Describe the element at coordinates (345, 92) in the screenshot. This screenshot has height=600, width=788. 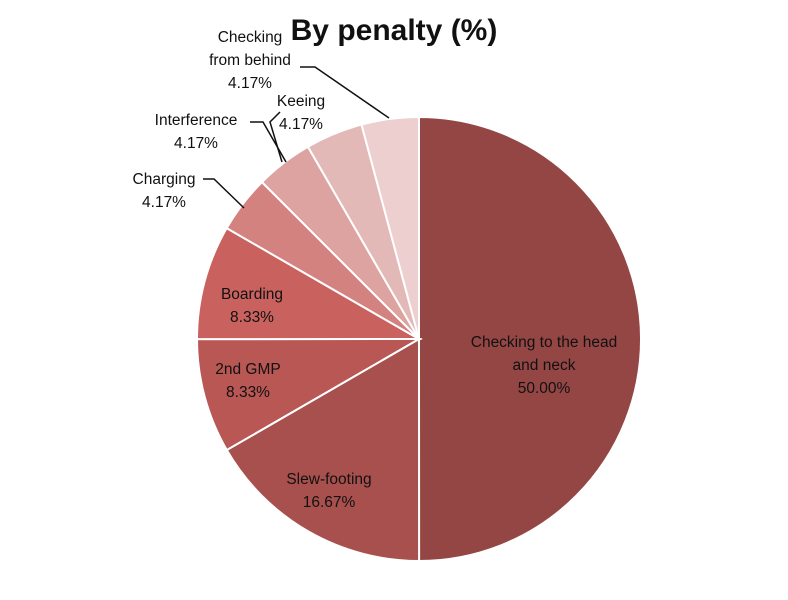
I see `leader-line-checking-from-behind` at that location.